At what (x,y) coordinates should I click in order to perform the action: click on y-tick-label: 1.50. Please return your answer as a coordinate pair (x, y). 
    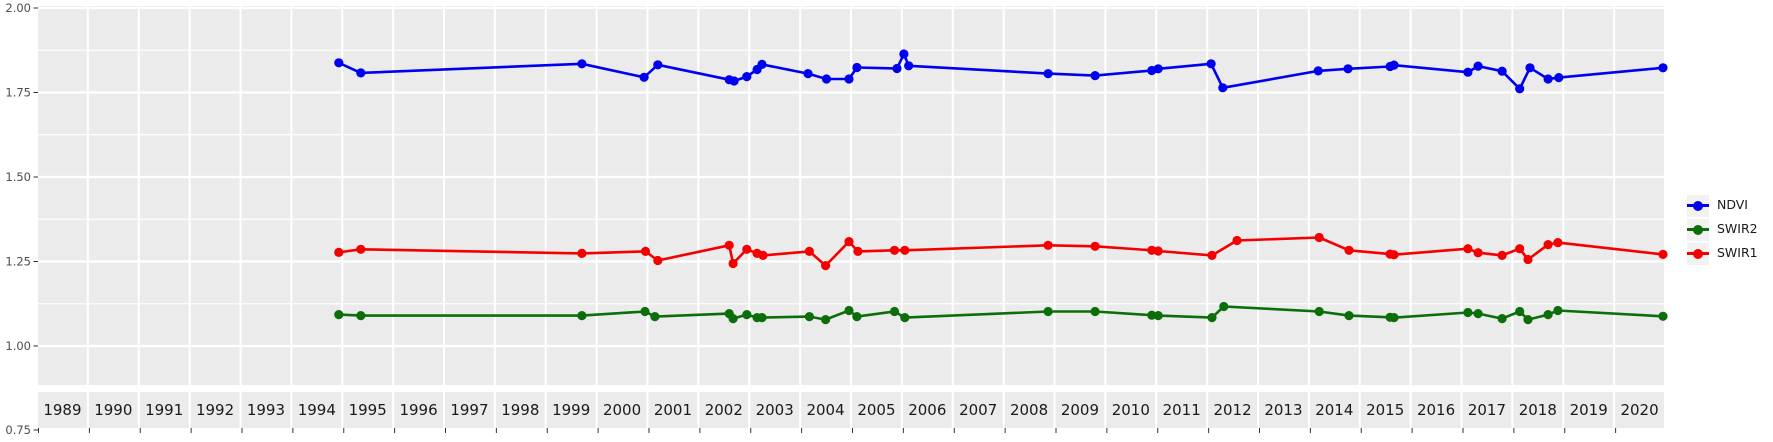
    Looking at the image, I should click on (18, 177).